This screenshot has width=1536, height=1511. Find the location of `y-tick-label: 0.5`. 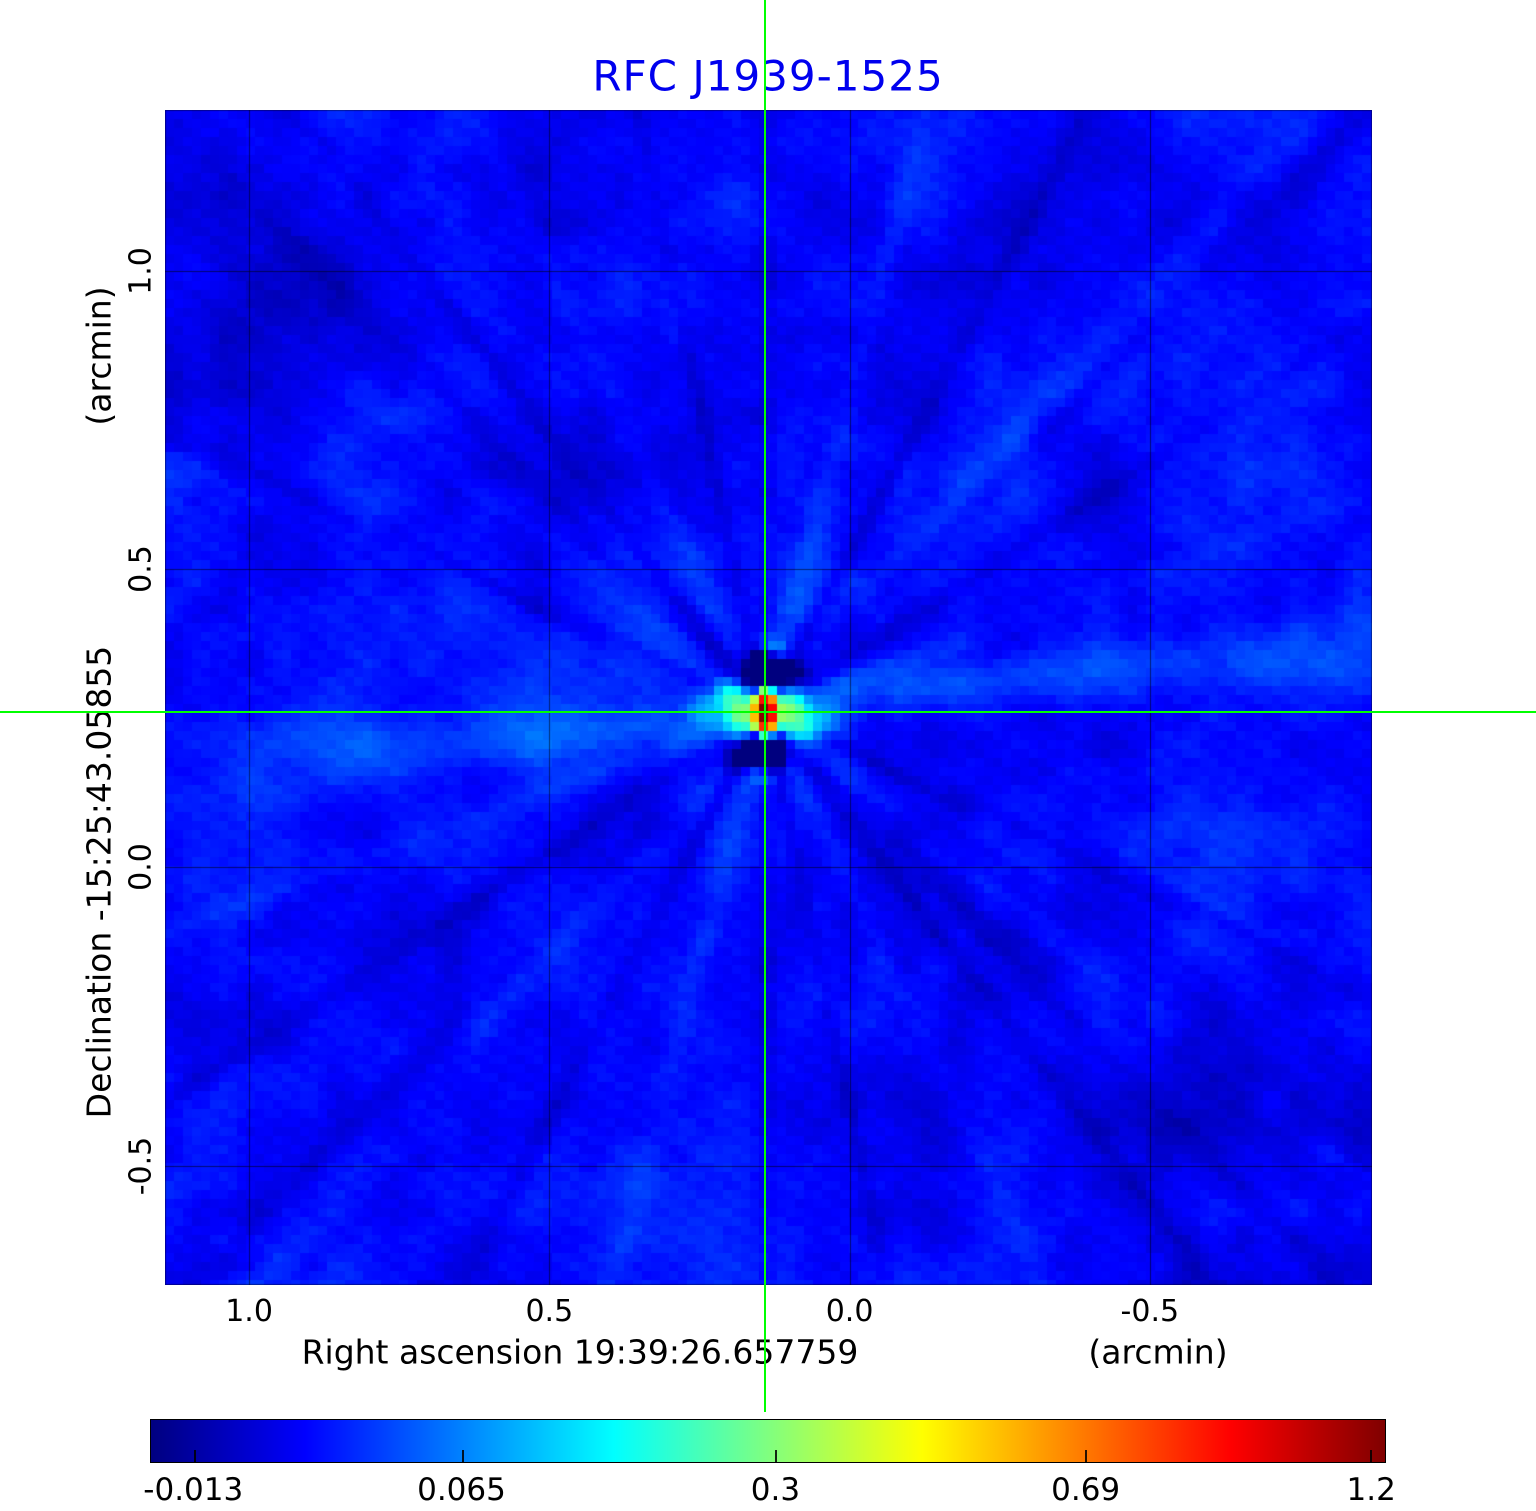

y-tick-label: 0.5 is located at coordinates (141, 569).